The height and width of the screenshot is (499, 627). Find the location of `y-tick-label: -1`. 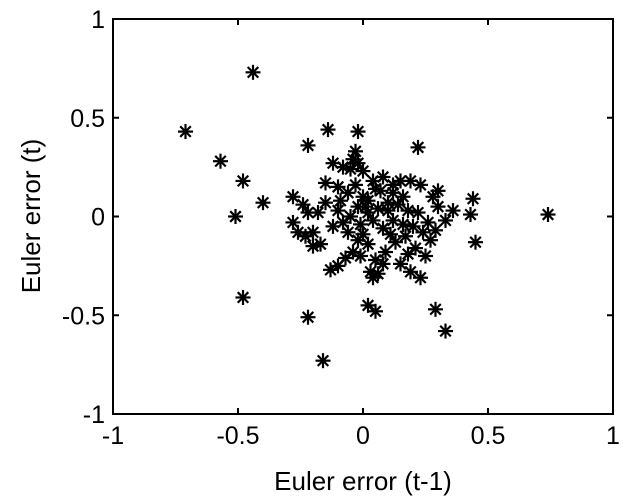

y-tick-label: -1 is located at coordinates (94, 415).